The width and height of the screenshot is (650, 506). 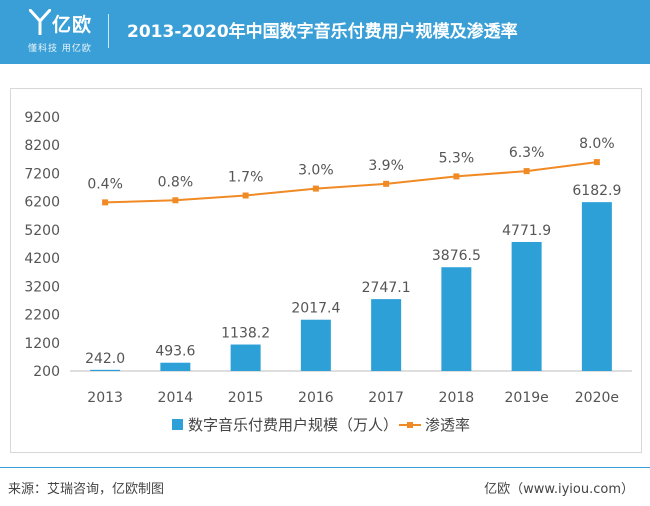 I want to click on footer-divider, so click(x=325, y=467).